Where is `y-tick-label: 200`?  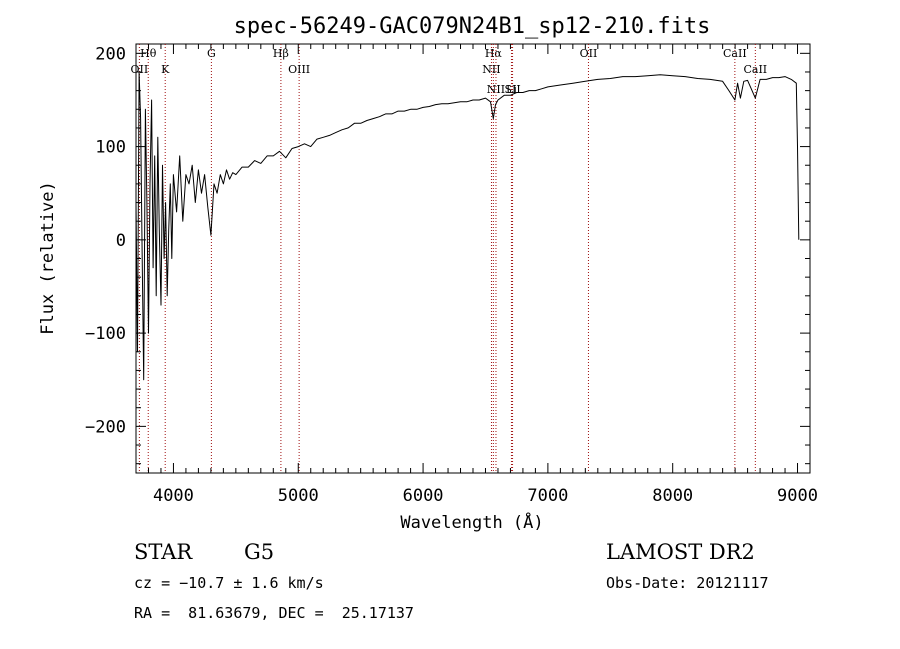
y-tick-label: 200 is located at coordinates (110, 54).